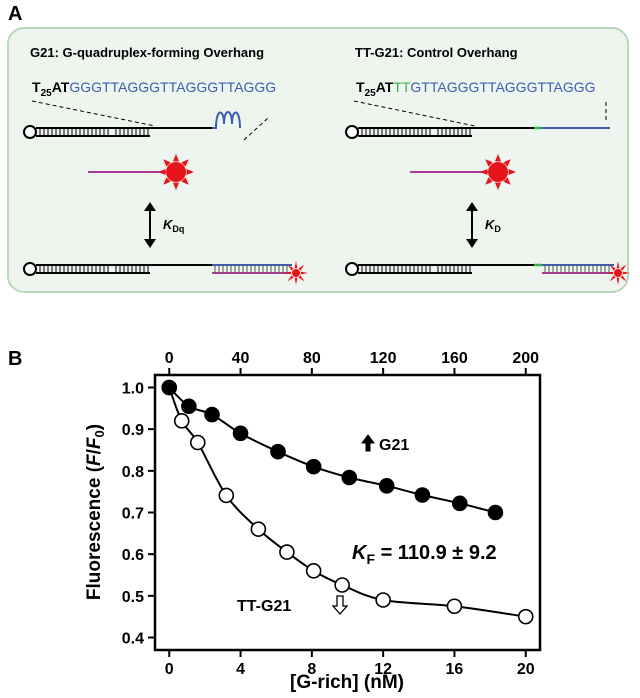  Describe the element at coordinates (133, 639) in the screenshot. I see `y-tick-label: 0.4` at that location.